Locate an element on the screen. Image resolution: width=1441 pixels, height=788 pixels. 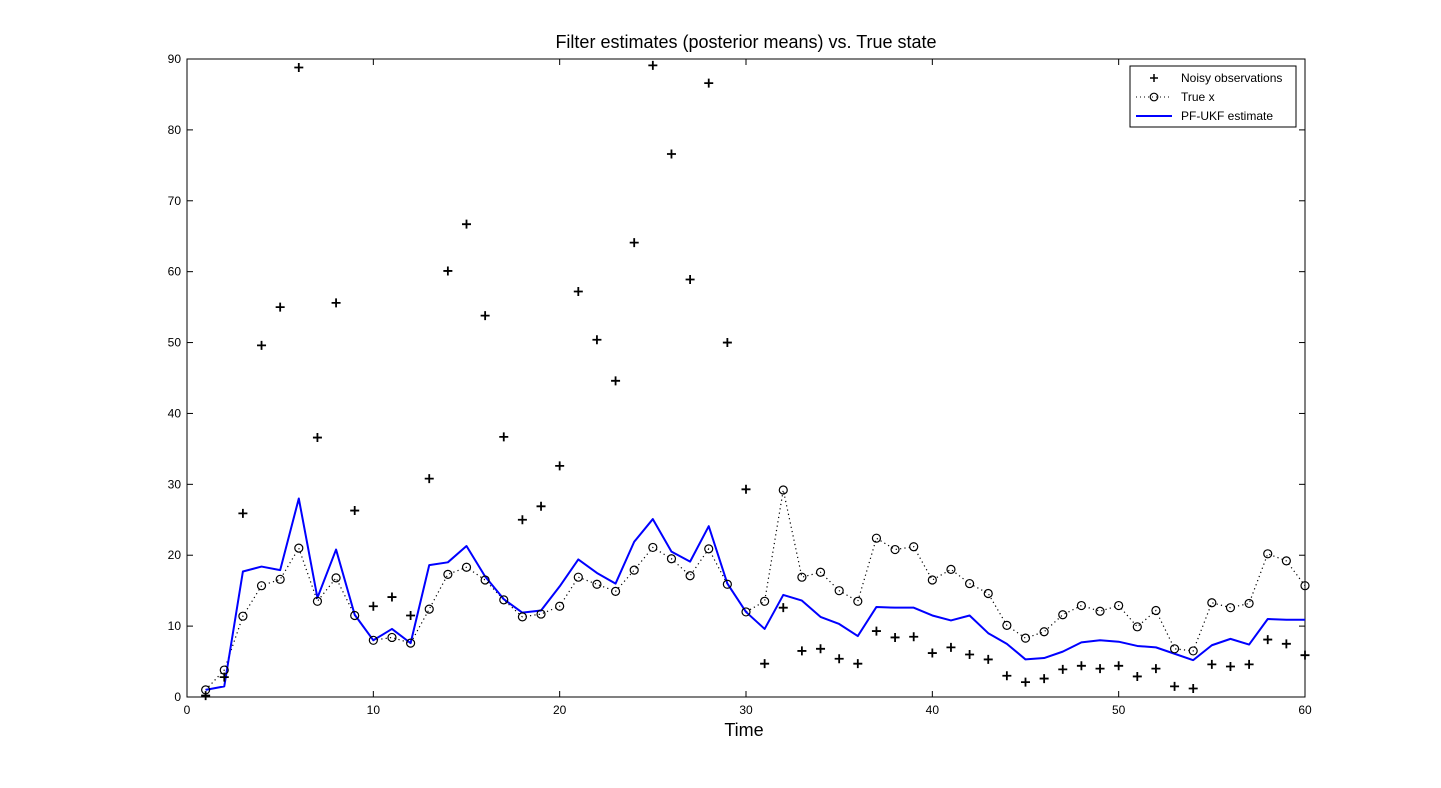
x-tick-label: 40 is located at coordinates (933, 710).